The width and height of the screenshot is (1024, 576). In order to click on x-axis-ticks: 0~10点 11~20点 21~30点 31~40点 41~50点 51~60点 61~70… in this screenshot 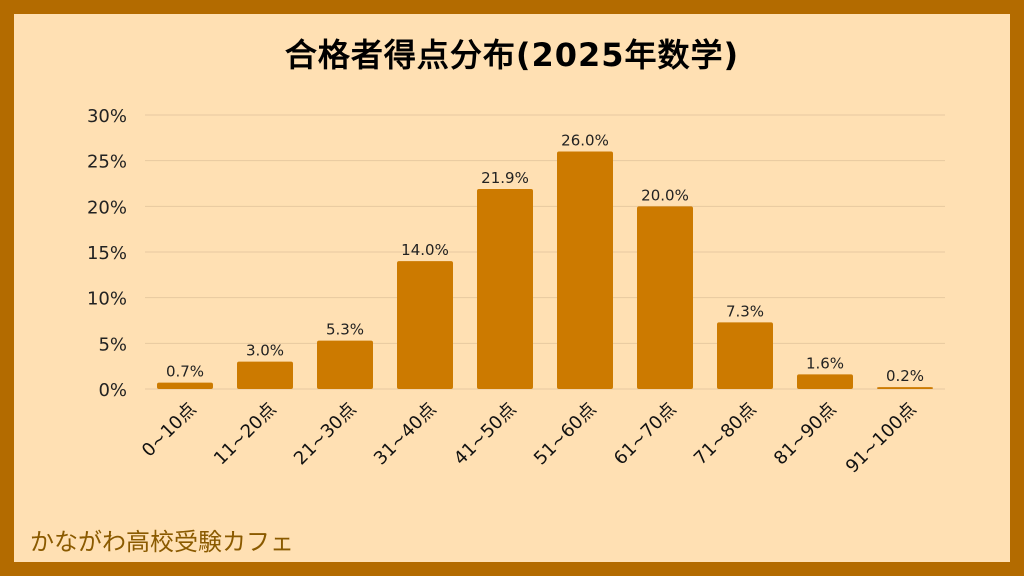, I will do `click(529, 438)`.